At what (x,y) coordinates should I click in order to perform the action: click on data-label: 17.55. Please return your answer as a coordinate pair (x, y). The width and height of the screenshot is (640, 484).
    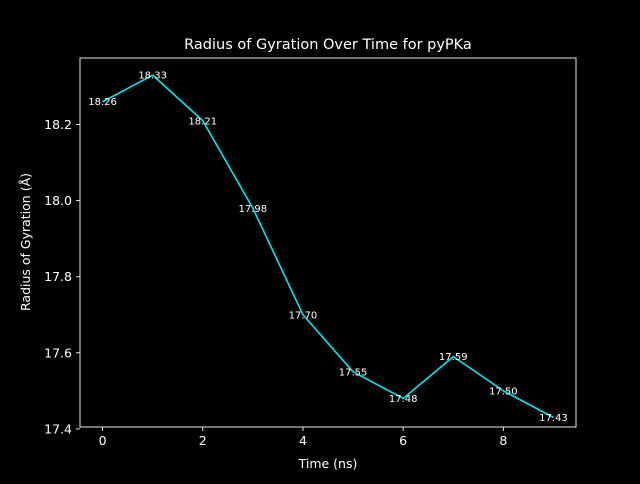
    Looking at the image, I should click on (353, 372).